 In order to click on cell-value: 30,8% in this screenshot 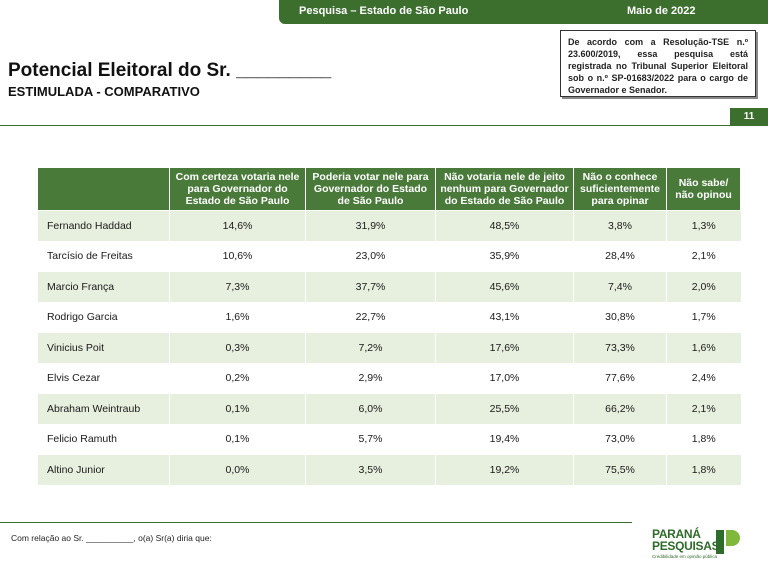, I will do `click(620, 317)`.